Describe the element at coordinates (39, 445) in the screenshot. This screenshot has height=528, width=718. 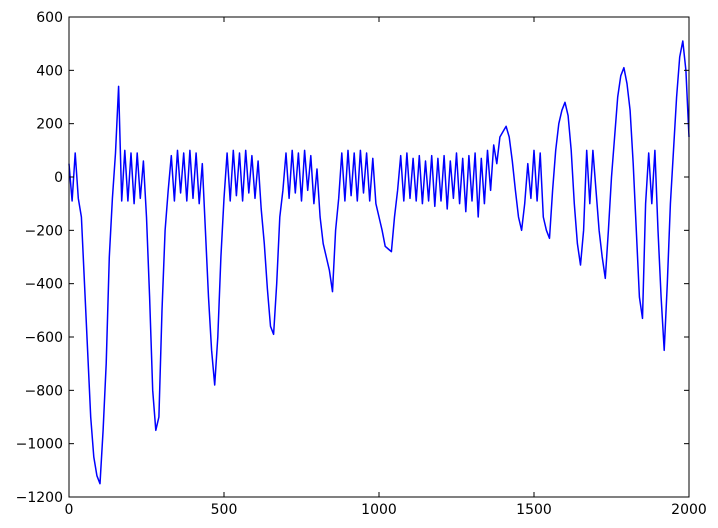
I see `y-tick-label: −1000` at that location.